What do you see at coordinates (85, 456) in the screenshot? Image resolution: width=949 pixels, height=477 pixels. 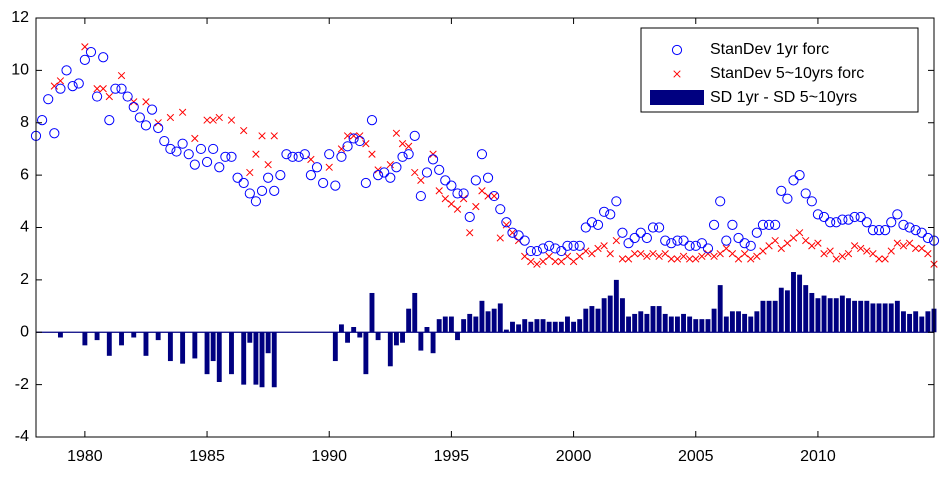 I see `x-tick-label: 1980` at bounding box center [85, 456].